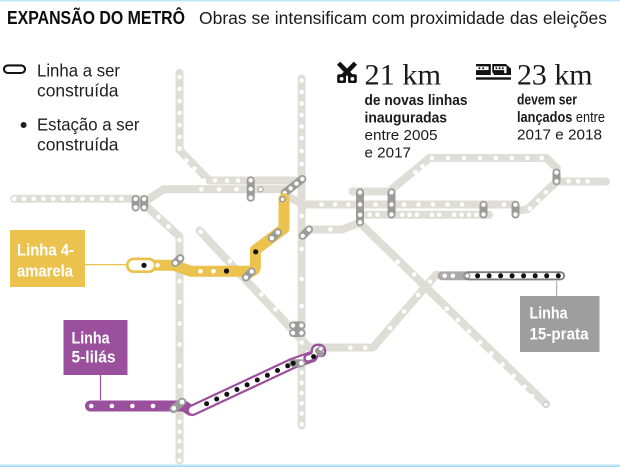 The width and height of the screenshot is (620, 467). I want to click on svg-text: 2017 e 2018, so click(559, 135).